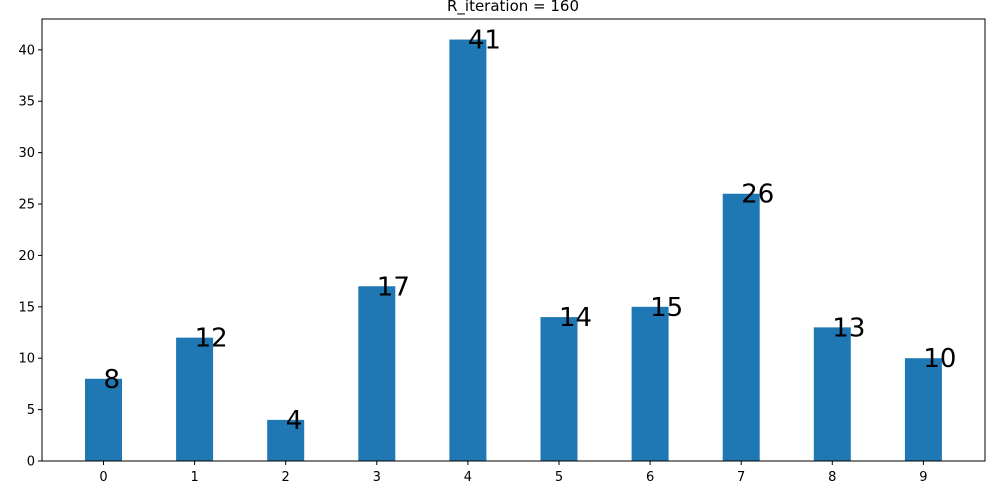 The height and width of the screenshot is (500, 1000). What do you see at coordinates (26, 359) in the screenshot?
I see `y-tick-label: 10` at bounding box center [26, 359].